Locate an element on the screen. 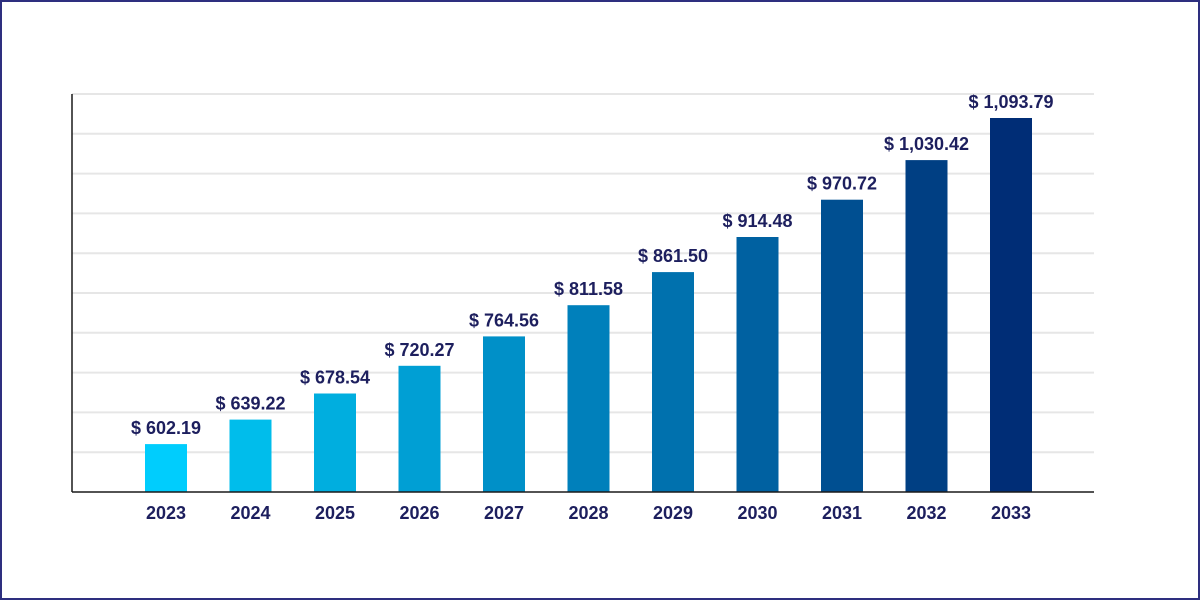 The width and height of the screenshot is (1200, 602). value-label-2029: $ 861.50 is located at coordinates (673, 256).